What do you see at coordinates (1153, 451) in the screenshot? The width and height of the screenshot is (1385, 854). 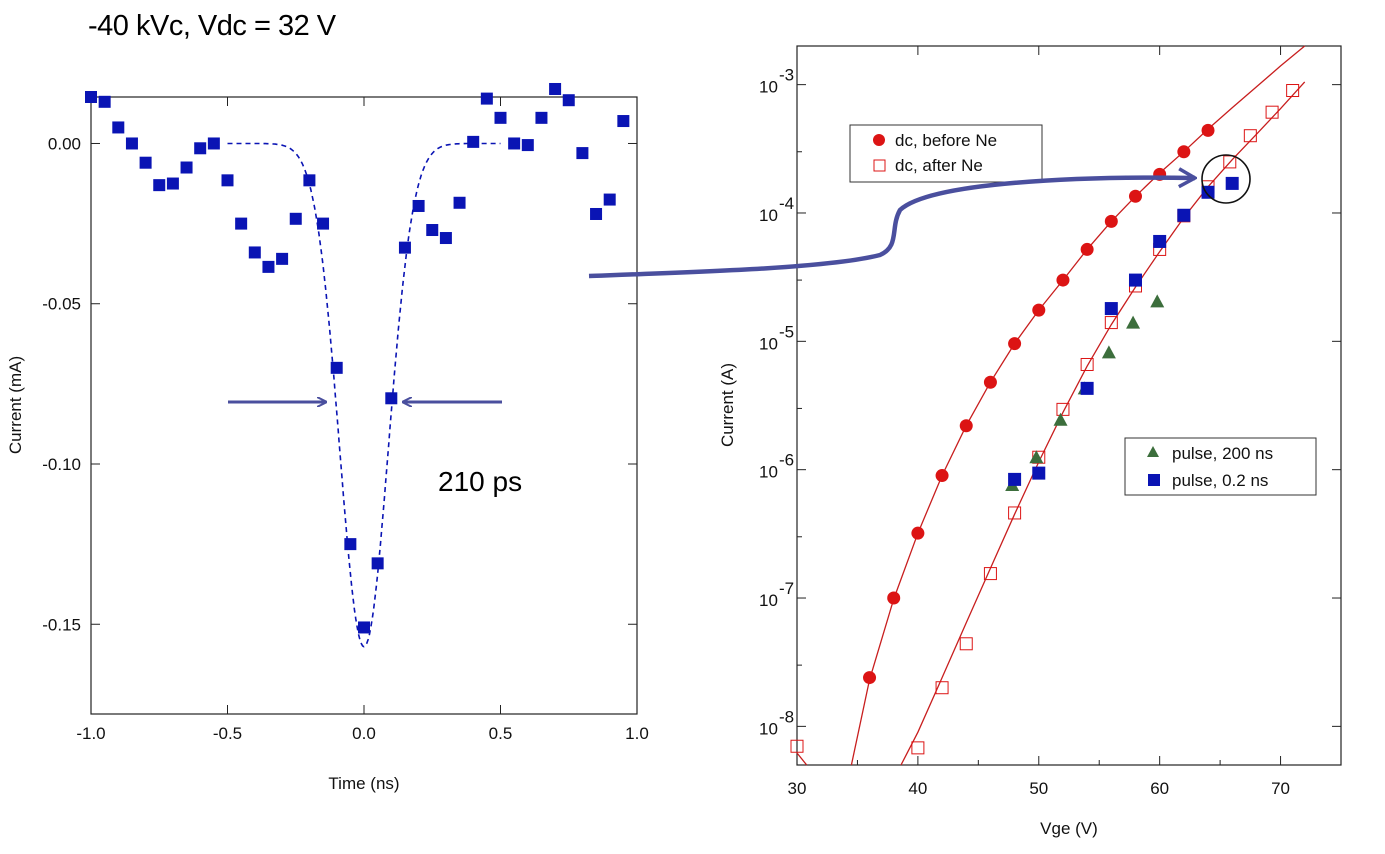 I see `legend-pulse-200ns-marker` at bounding box center [1153, 451].